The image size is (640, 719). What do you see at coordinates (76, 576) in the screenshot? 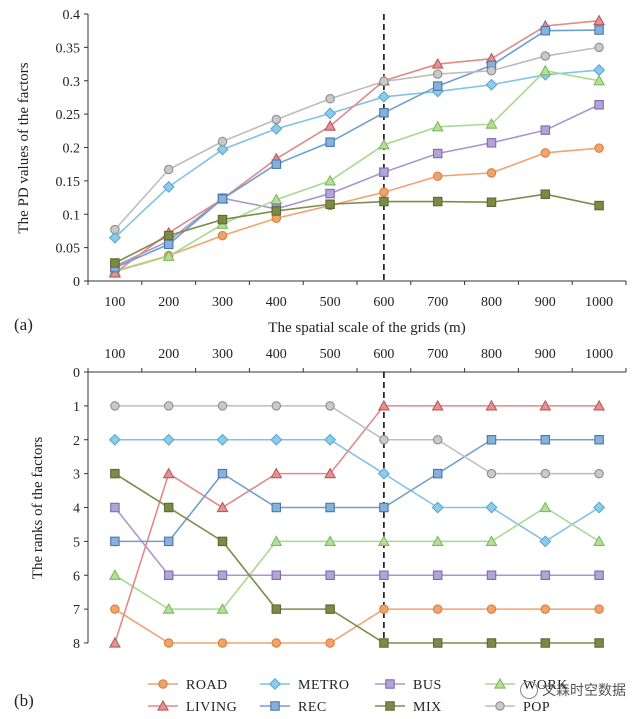
I see `y-tick-label: 6` at bounding box center [76, 576].